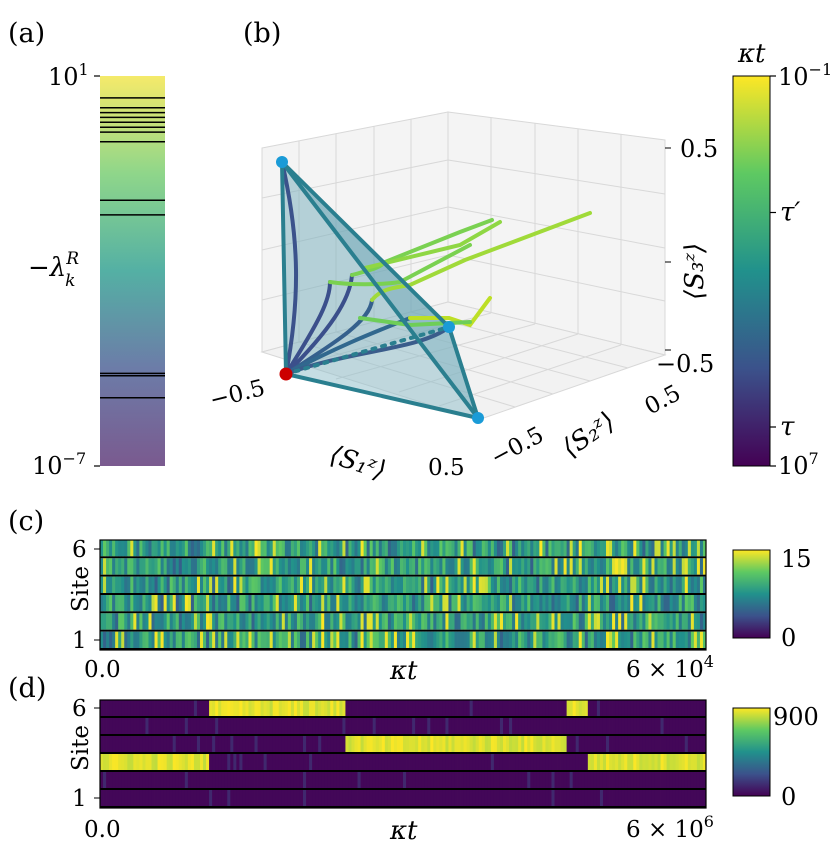  I want to click on row-separator, so click(403, 735).